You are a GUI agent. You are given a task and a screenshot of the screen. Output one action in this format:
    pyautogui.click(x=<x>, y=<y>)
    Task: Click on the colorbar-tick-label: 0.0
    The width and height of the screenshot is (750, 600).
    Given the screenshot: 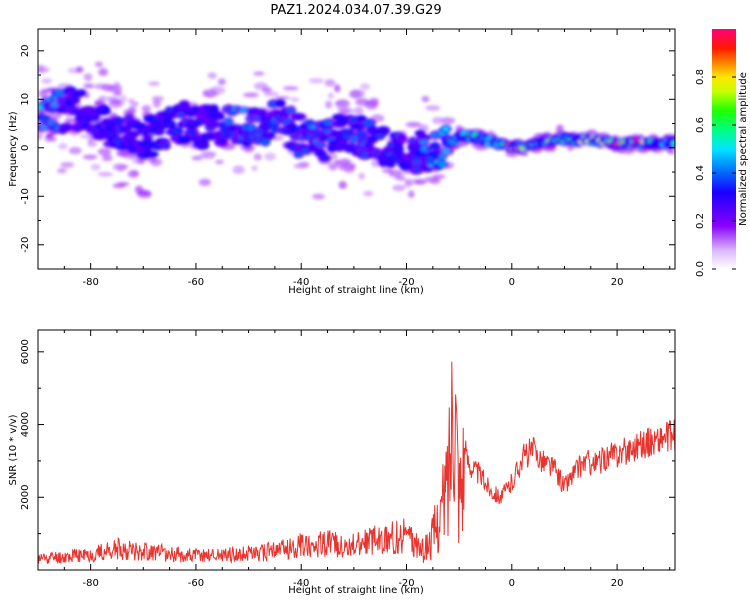 What is the action you would take?
    pyautogui.click(x=700, y=269)
    